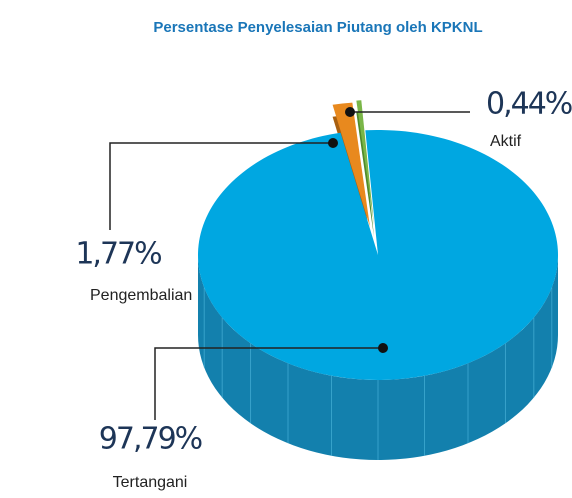 Image resolution: width=572 pixels, height=498 pixels. Describe the element at coordinates (365, 174) in the screenshot. I see `pie-slice-side` at that location.